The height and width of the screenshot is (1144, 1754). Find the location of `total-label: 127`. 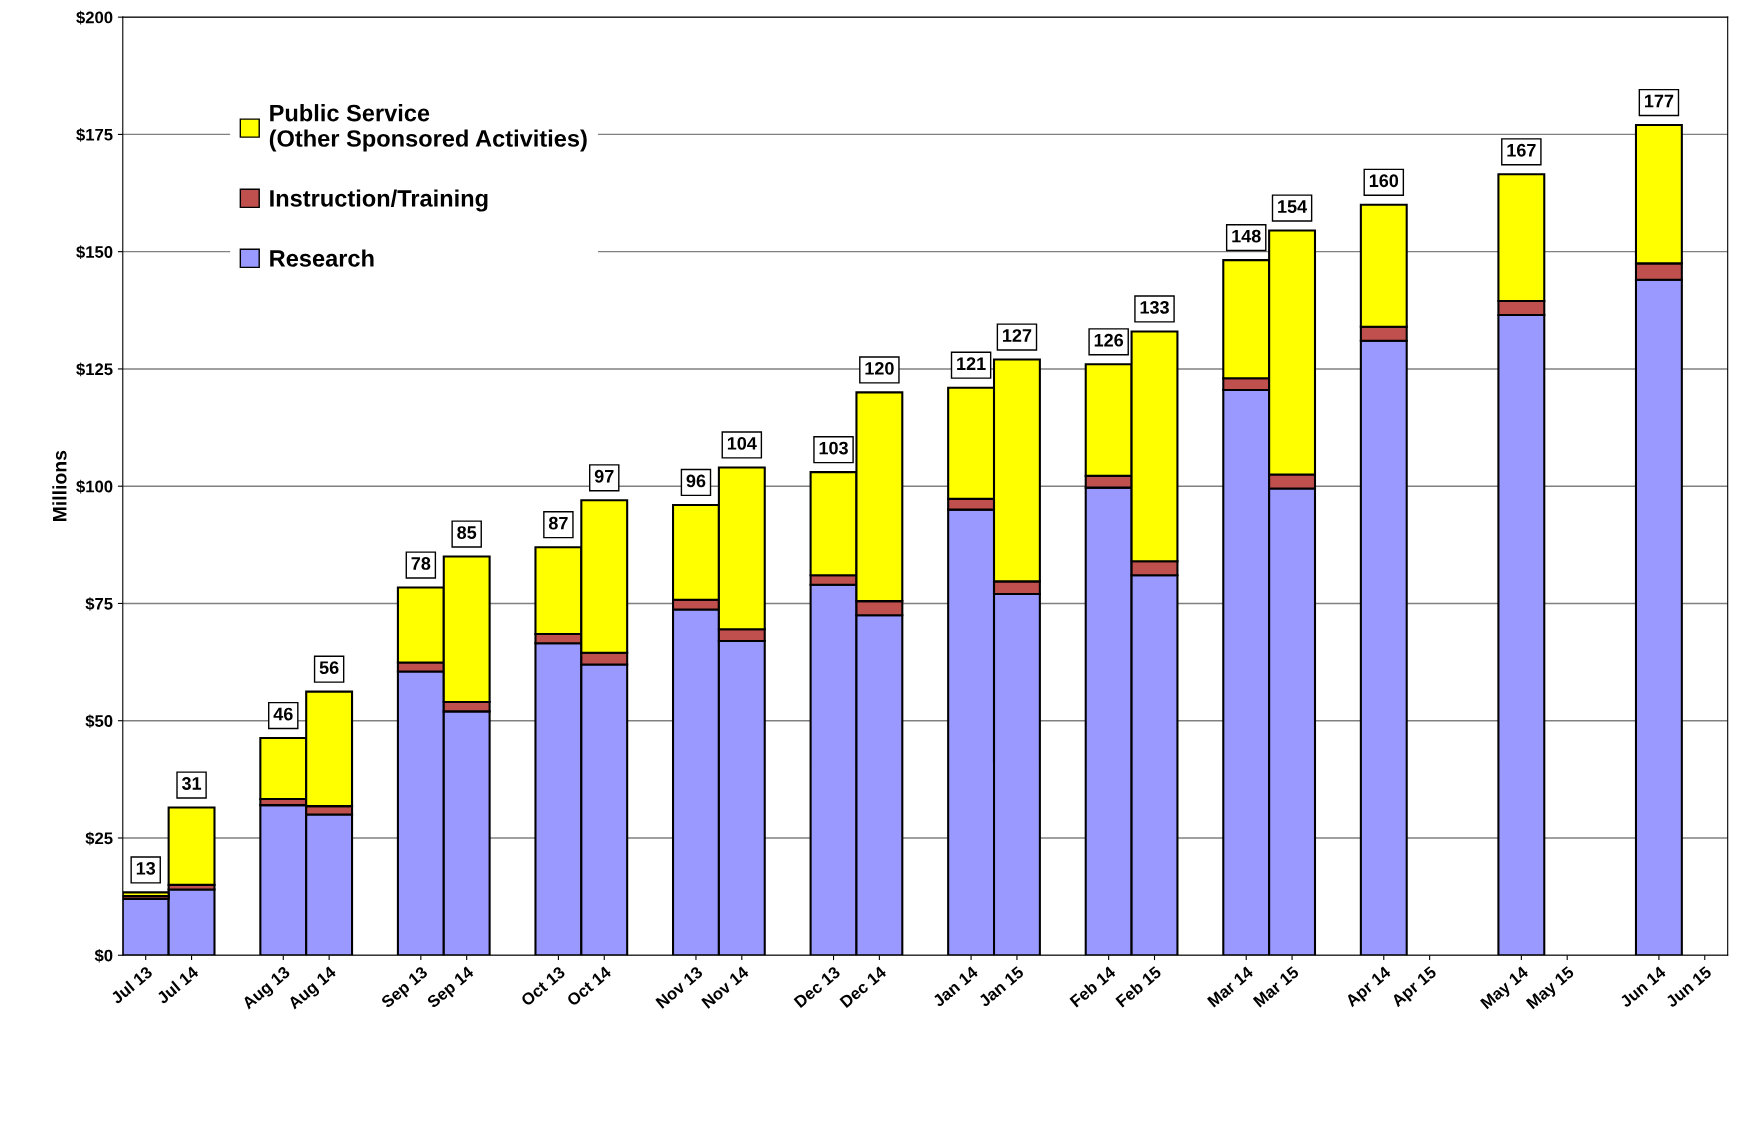

total-label: 127 is located at coordinates (1017, 335).